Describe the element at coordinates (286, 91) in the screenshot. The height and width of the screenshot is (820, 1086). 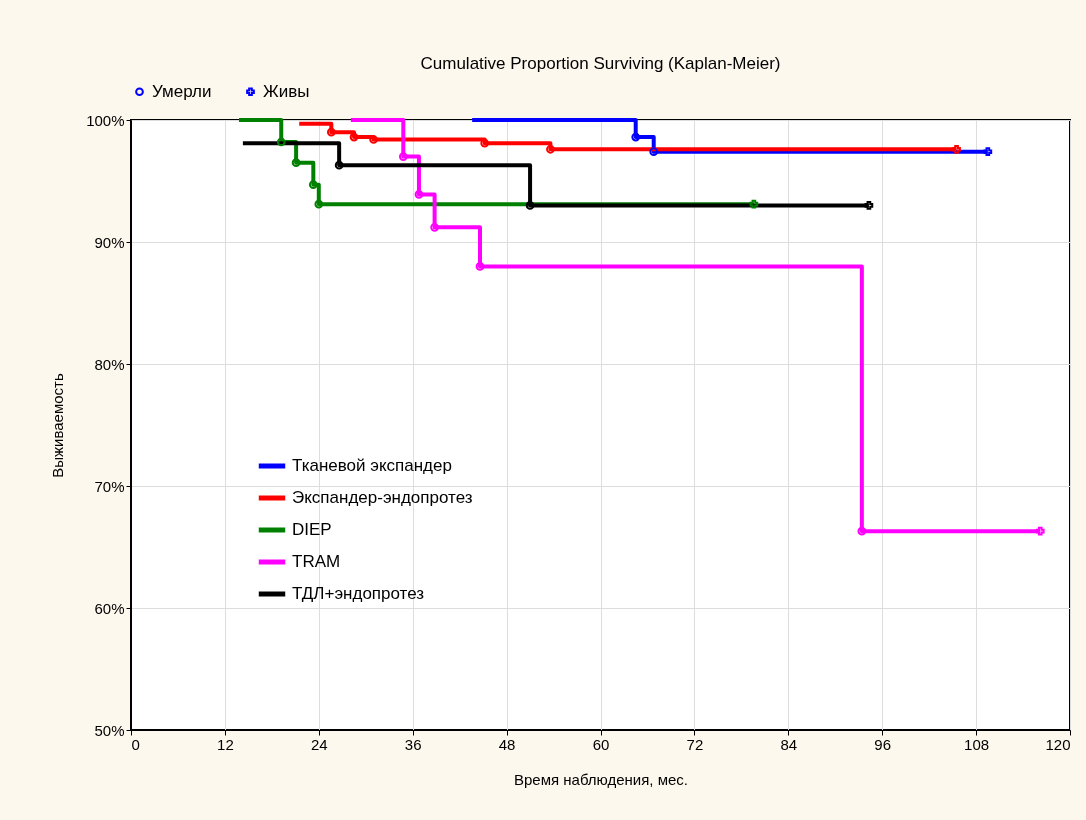
I see `legend-label: Живы` at that location.